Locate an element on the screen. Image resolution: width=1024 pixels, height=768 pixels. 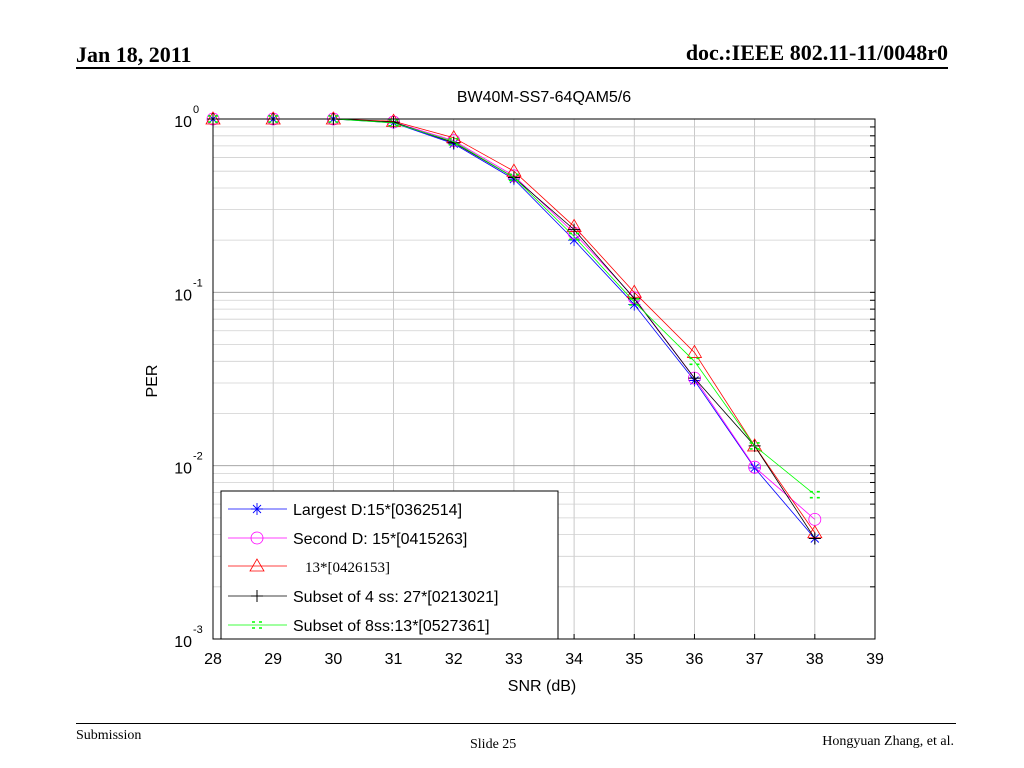
x-tick-label: 39 is located at coordinates (875, 659).